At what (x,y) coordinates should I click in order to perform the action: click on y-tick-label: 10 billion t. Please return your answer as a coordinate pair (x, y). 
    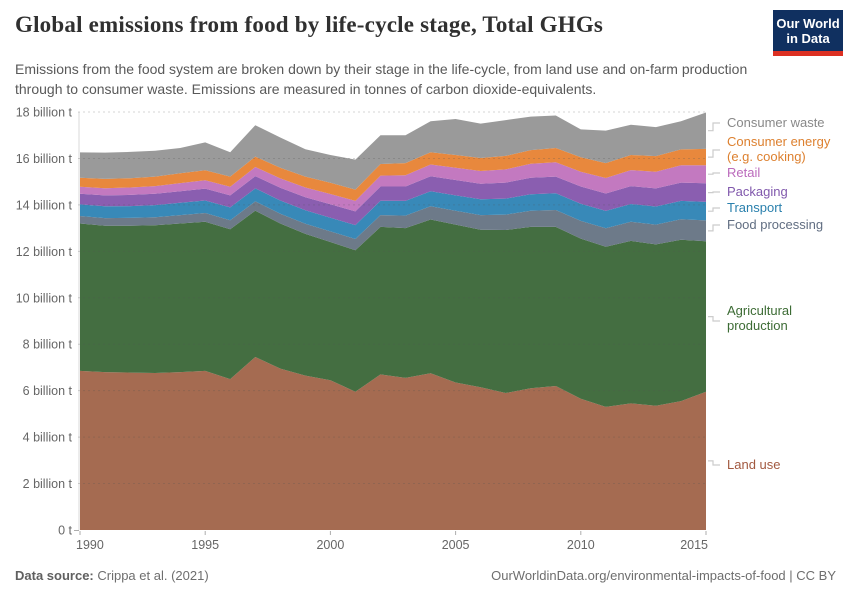
    Looking at the image, I should click on (44, 298).